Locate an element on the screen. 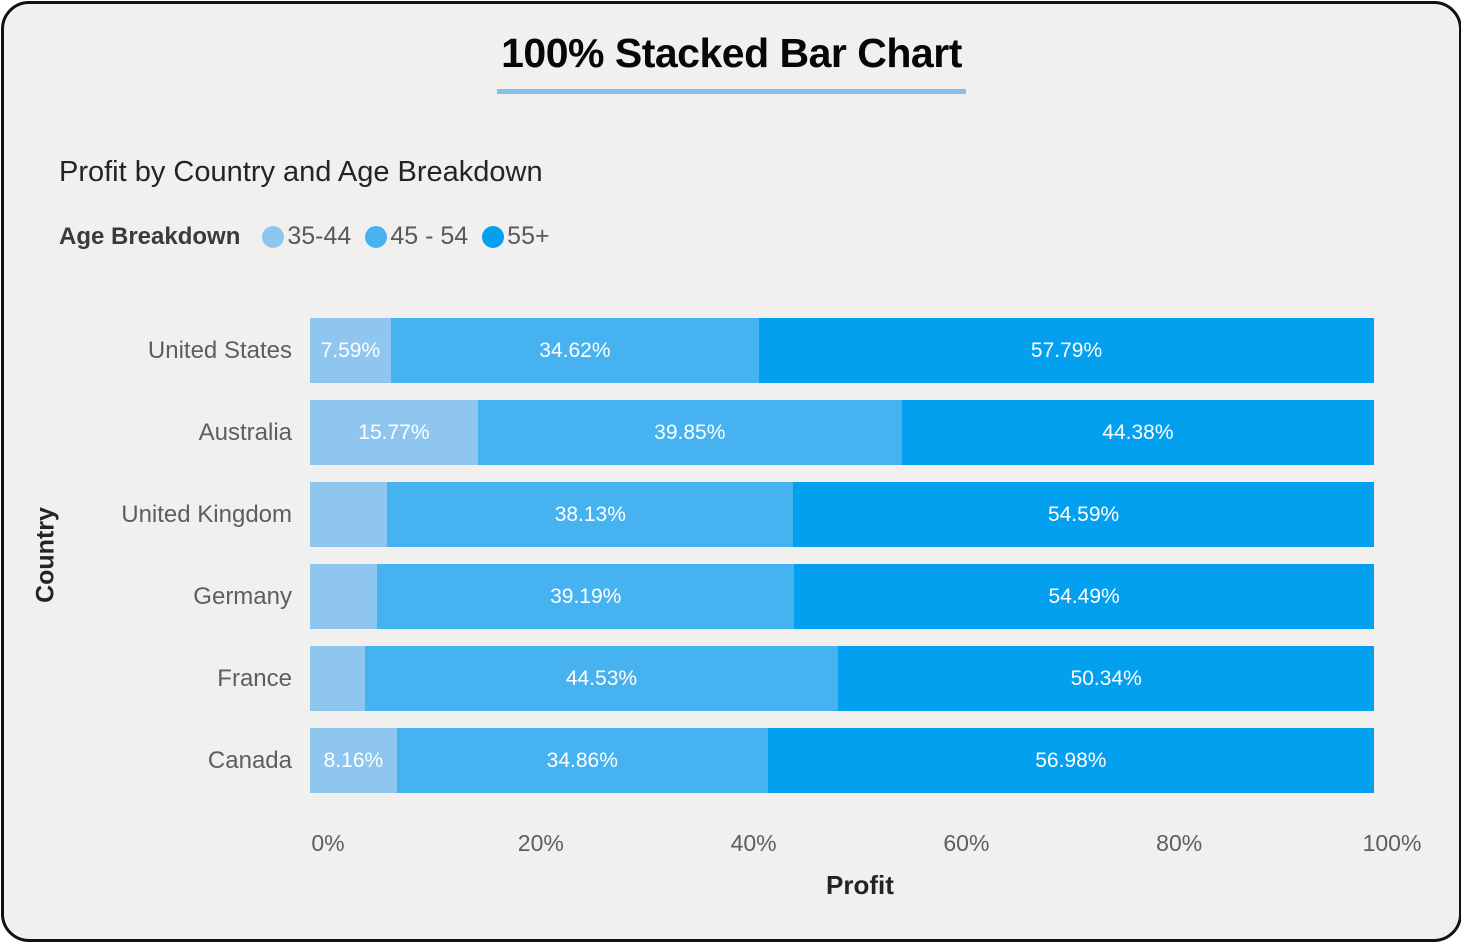 Image resolution: width=1461 pixels, height=942 pixels. bar-segment: 15.77% is located at coordinates (394, 432).